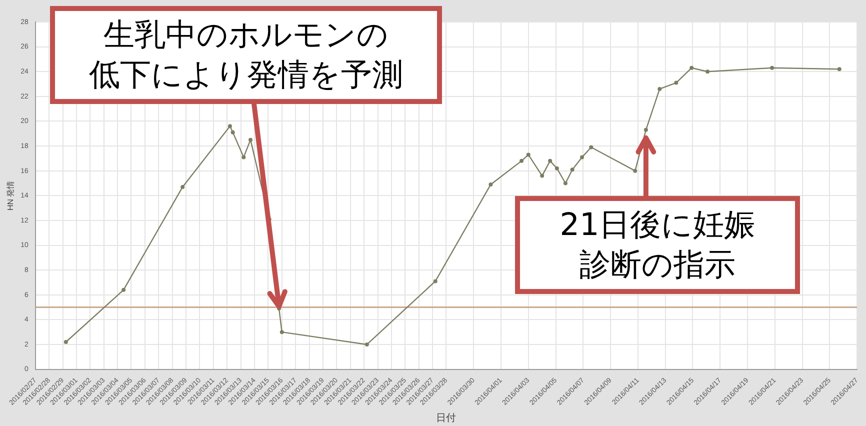  I want to click on y-axis-title: HN 発情, so click(11, 195).